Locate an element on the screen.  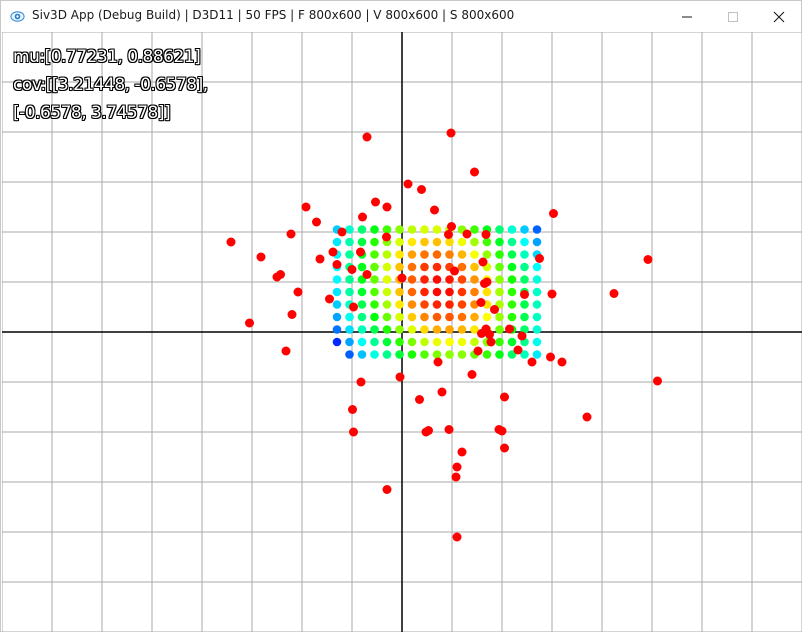
minimize-button is located at coordinates (687, 16).